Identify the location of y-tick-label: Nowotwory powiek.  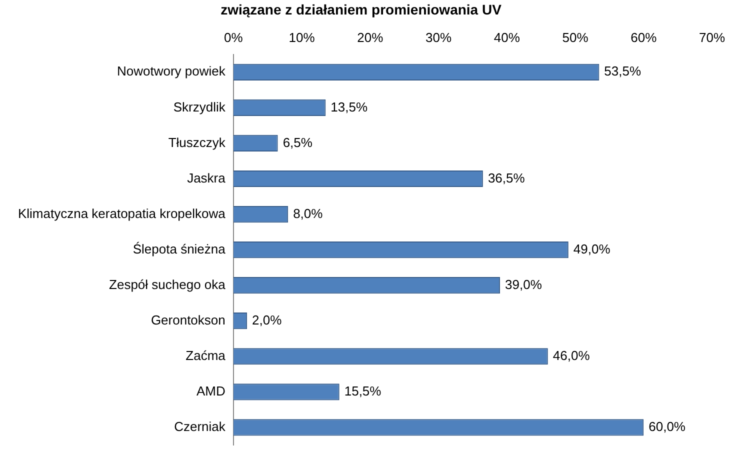
(171, 71).